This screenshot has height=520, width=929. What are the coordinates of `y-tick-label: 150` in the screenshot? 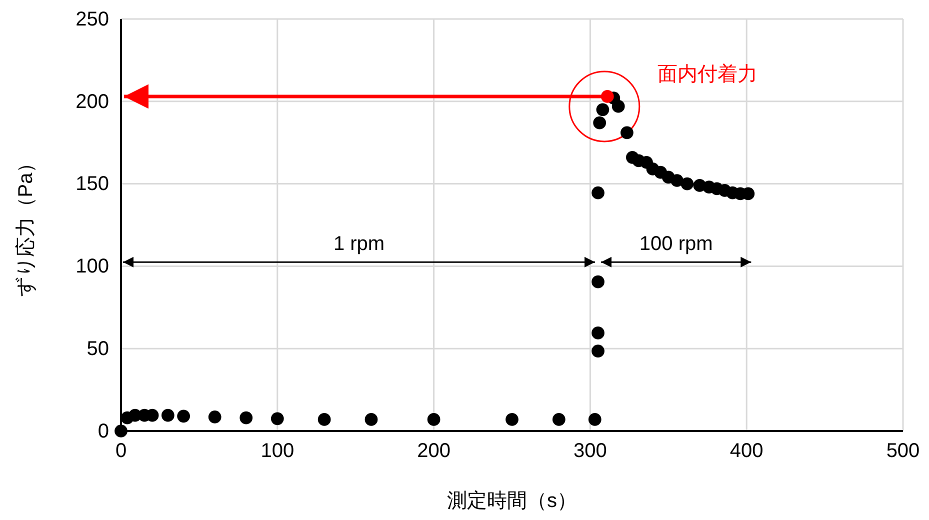 It's located at (92, 184).